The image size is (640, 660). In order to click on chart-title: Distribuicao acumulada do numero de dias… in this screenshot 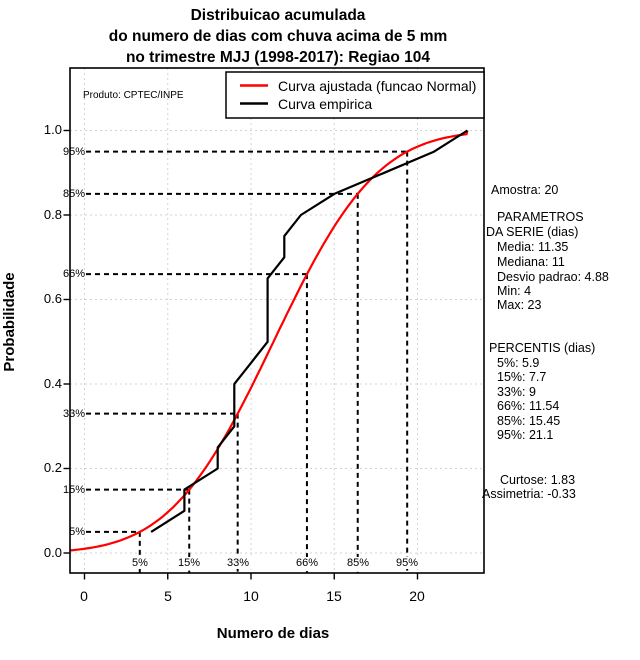, I will do `click(278, 36)`.